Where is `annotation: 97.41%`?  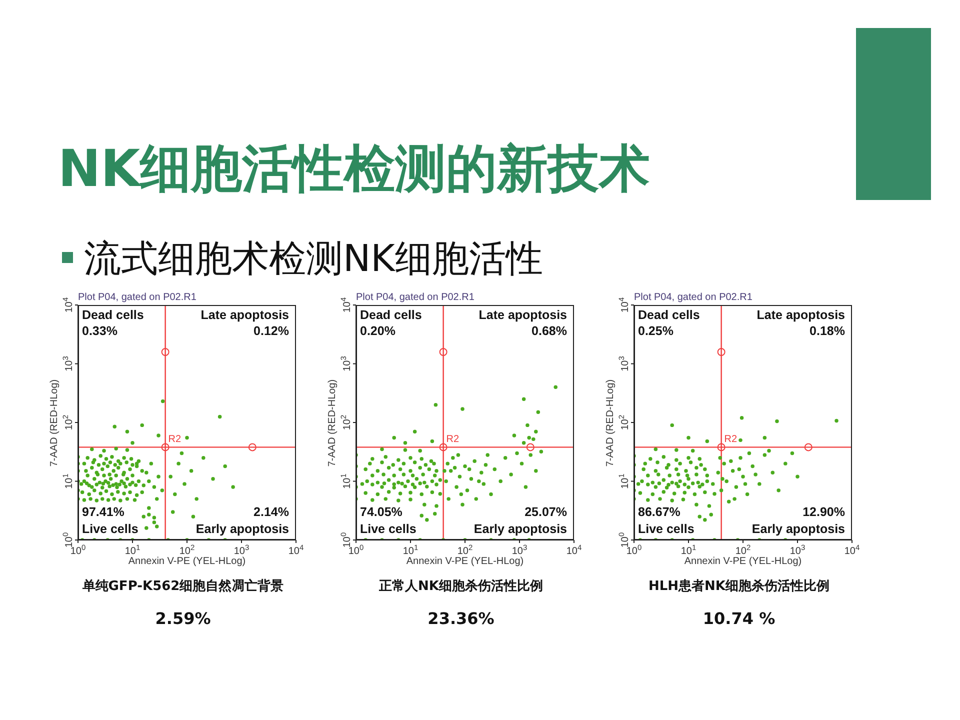 annotation: 97.41% is located at coordinates (103, 512).